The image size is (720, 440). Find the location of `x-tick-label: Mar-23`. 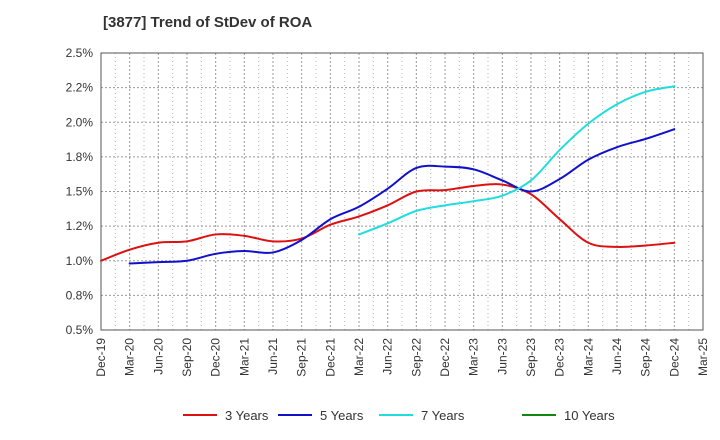

x-tick-label: Mar-23 is located at coordinates (474, 357).